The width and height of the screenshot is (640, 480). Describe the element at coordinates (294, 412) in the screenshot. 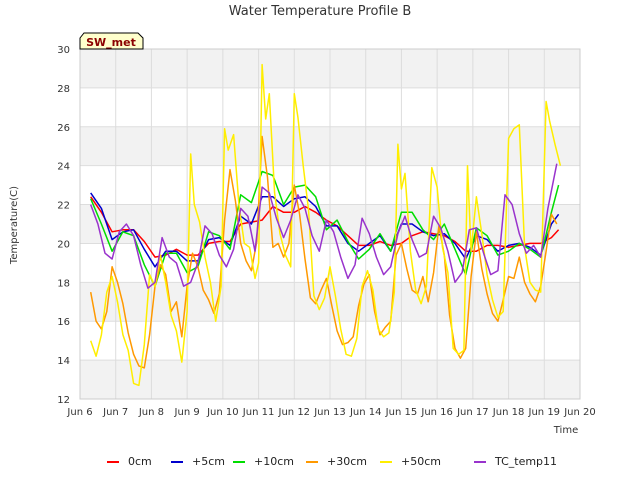

I see `x-tick-label: Jun 12` at that location.